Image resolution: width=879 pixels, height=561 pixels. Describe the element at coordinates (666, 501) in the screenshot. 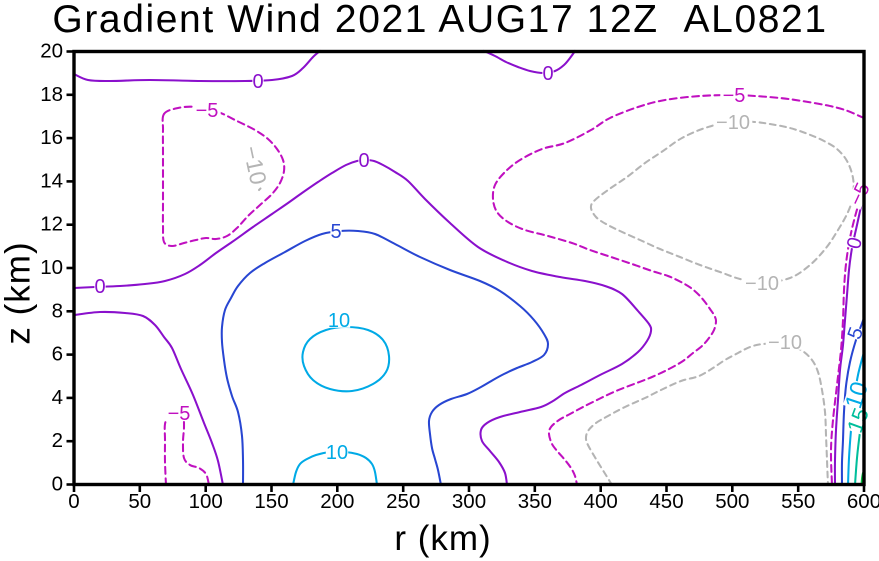

I see `svg-text: 450` at that location.